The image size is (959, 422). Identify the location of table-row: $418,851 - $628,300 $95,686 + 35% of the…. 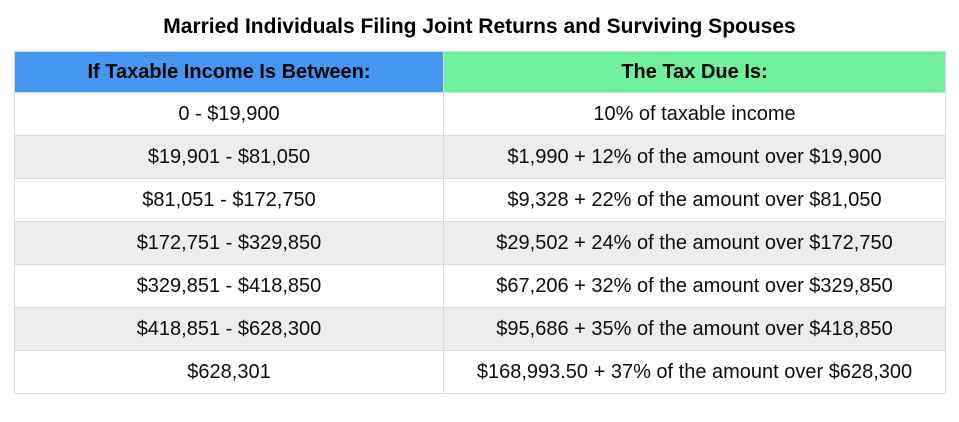
(480, 329).